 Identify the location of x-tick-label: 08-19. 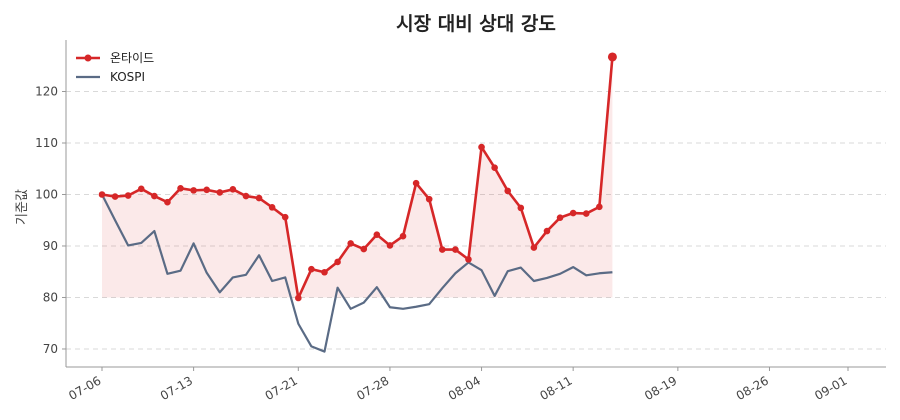
(660, 388).